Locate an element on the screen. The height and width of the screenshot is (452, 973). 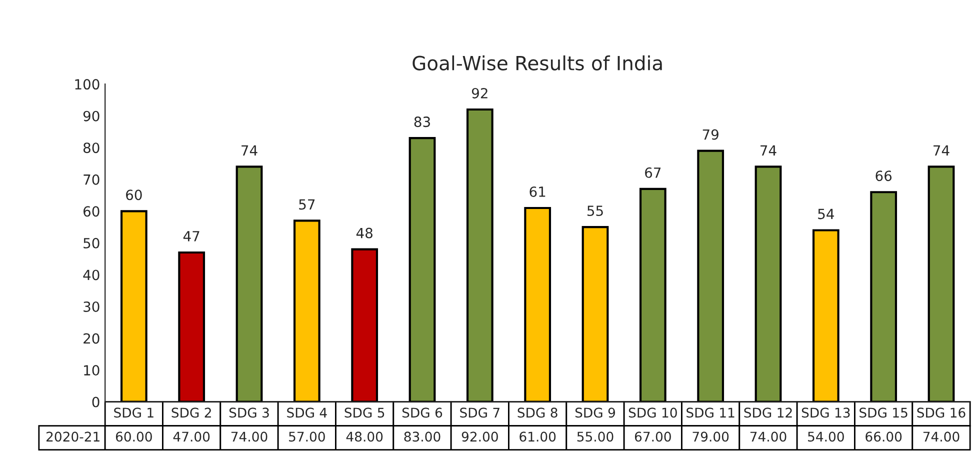
text: 66.00 is located at coordinates (884, 437).